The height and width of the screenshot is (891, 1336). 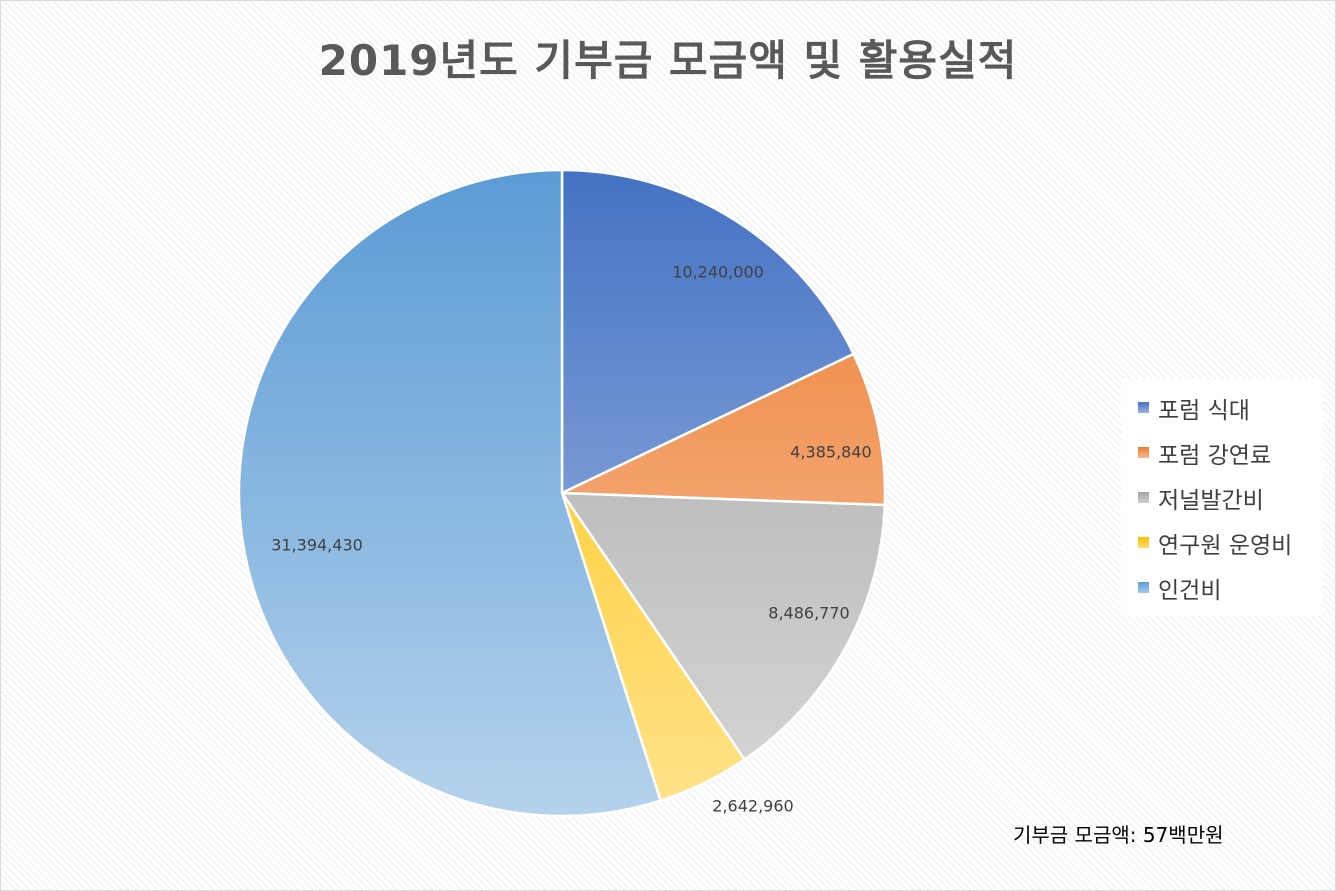 I want to click on chart-title: 2019년도 기부금 모금액 및 활용실적, so click(x=668, y=60).